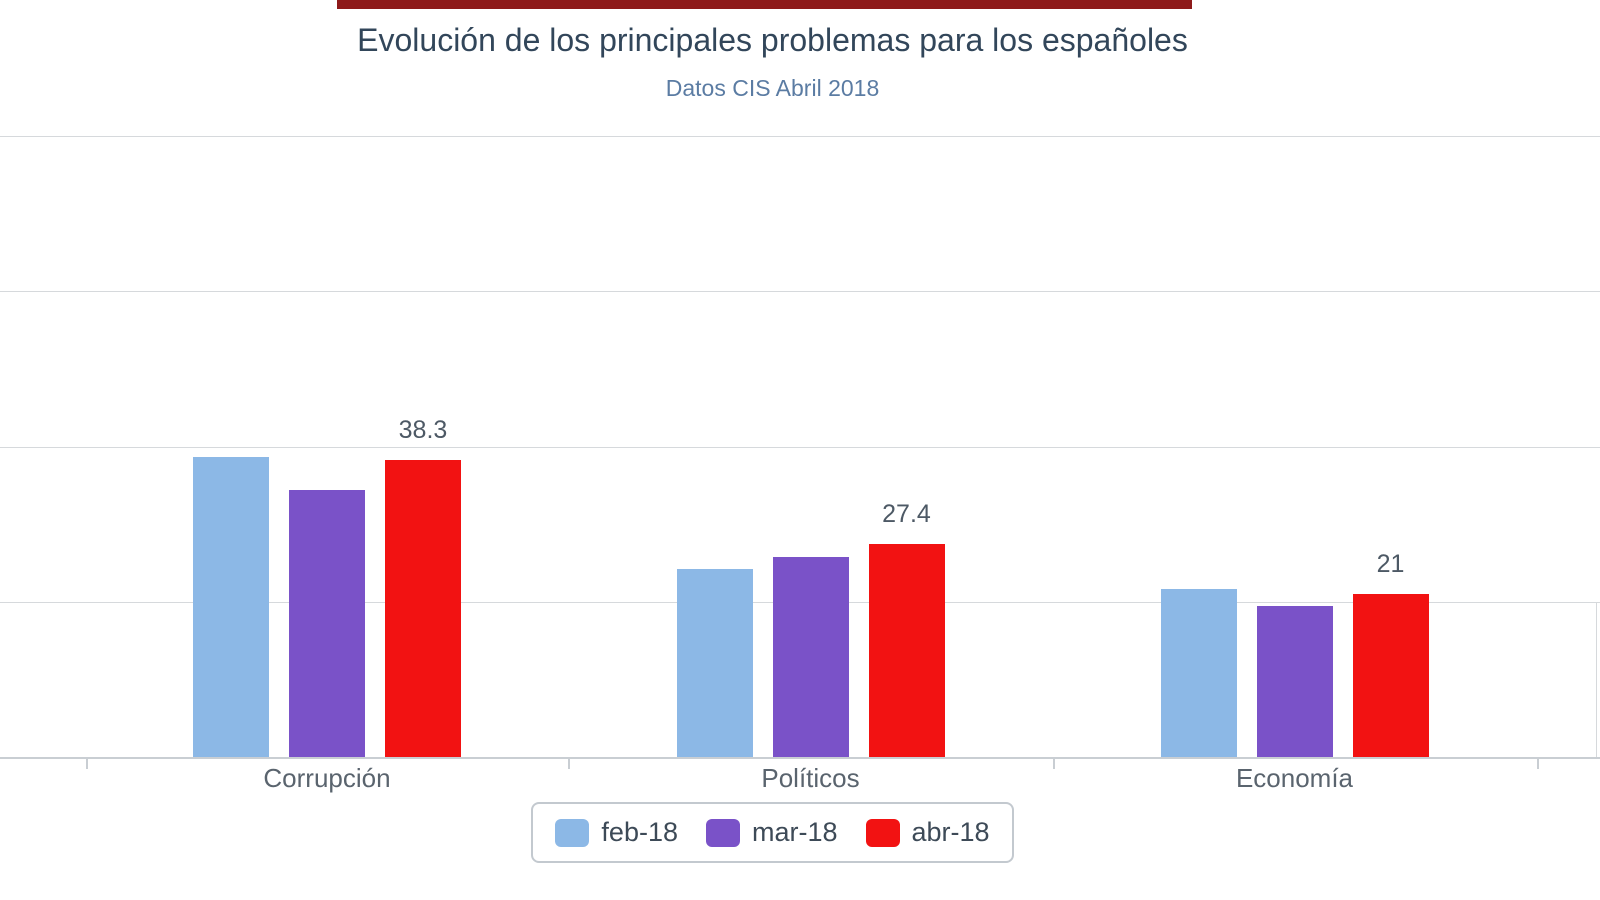 The image size is (1600, 900). I want to click on bar-abr-18-políticos, so click(906, 650).